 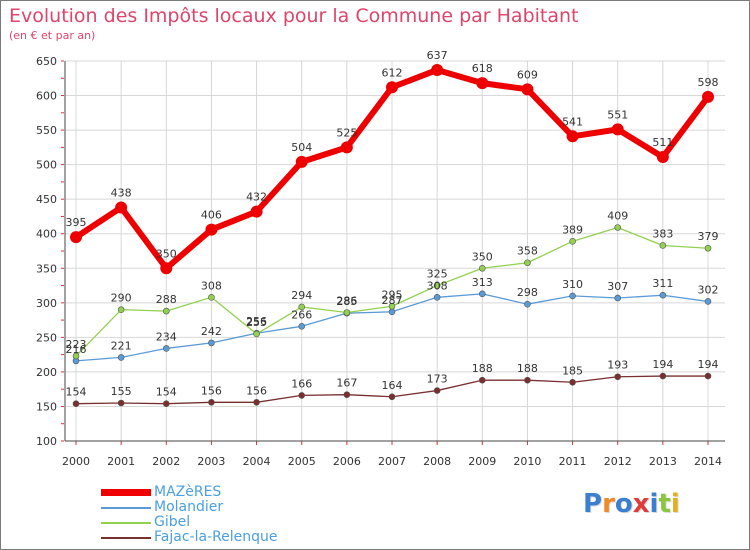 I want to click on x-tick-label: 2002, so click(x=166, y=461).